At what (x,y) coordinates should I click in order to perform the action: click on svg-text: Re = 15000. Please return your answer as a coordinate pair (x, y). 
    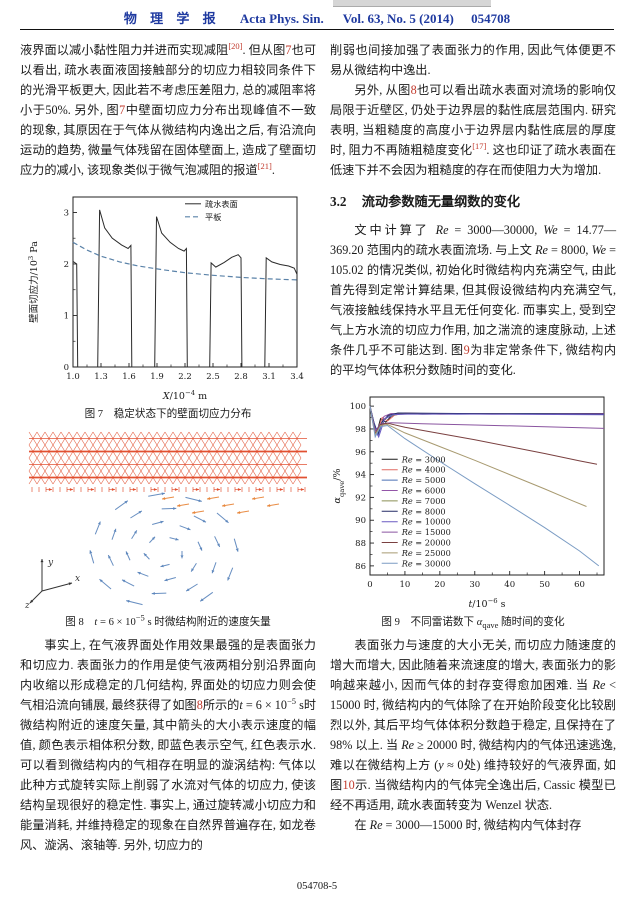
    Looking at the image, I should click on (426, 532).